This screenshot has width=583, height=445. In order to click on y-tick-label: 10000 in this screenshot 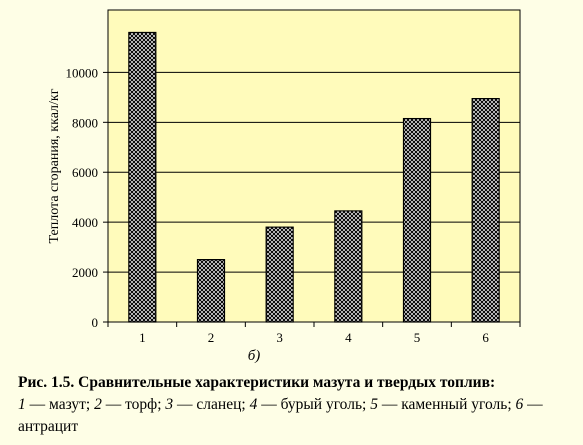, I will do `click(82, 72)`.